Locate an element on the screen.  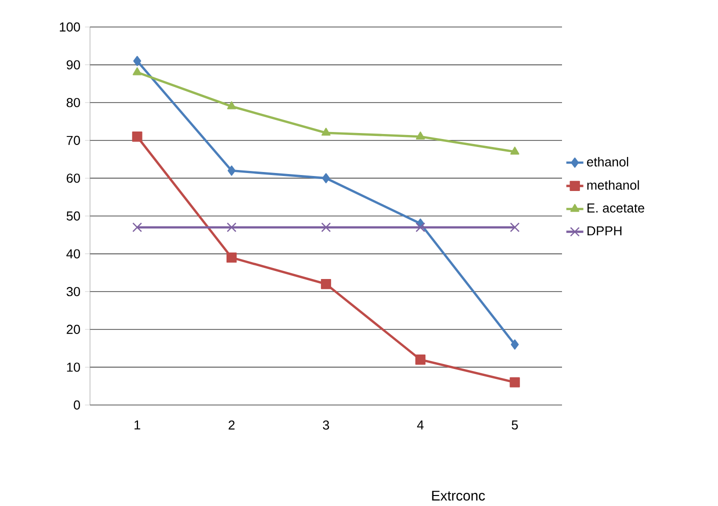
legend-label: ethanol is located at coordinates (607, 161).